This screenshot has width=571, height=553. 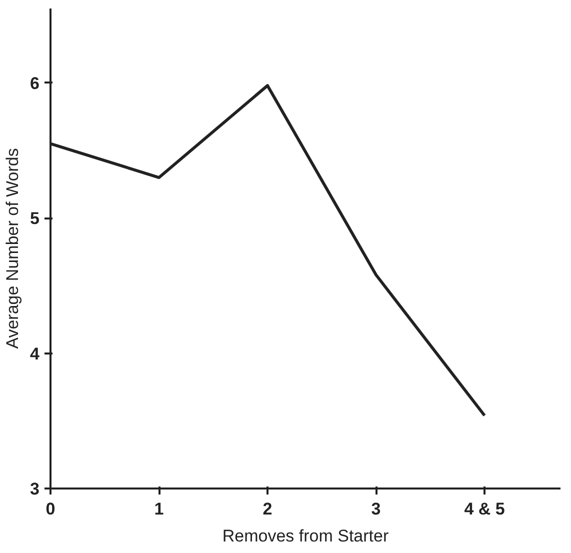 What do you see at coordinates (376, 509) in the screenshot?
I see `x-tick-label: 3` at bounding box center [376, 509].